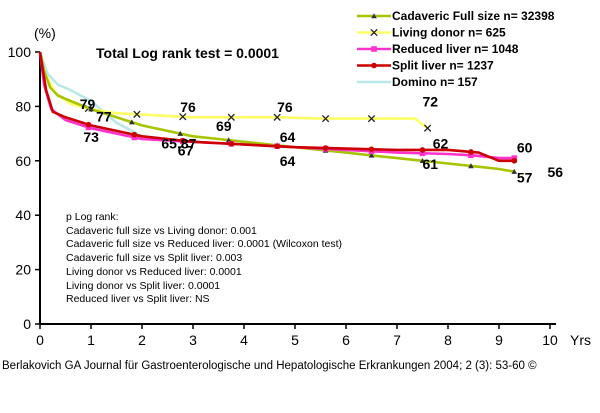 Image resolution: width=600 pixels, height=413 pixels. I want to click on legend-label: Reduced liver n= 1048, so click(455, 49).